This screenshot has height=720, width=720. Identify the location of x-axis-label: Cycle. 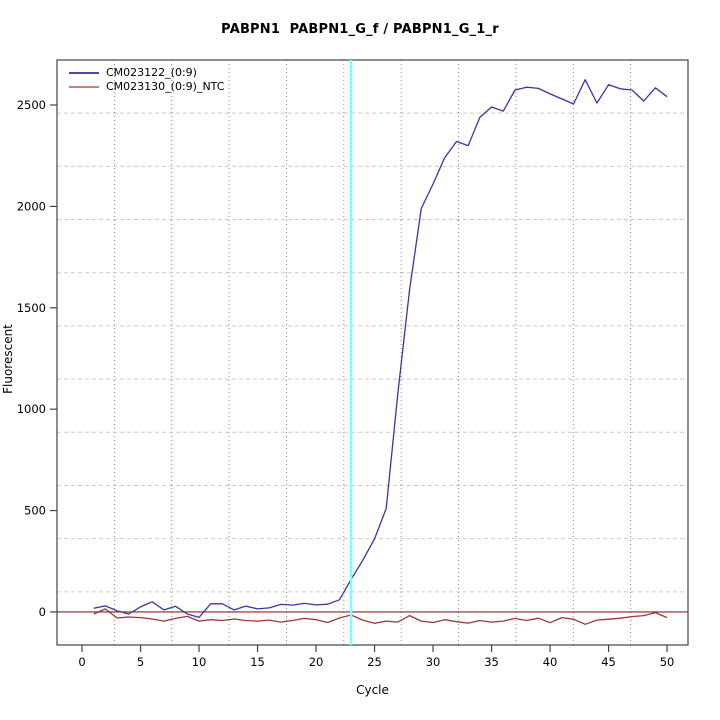
(372, 690).